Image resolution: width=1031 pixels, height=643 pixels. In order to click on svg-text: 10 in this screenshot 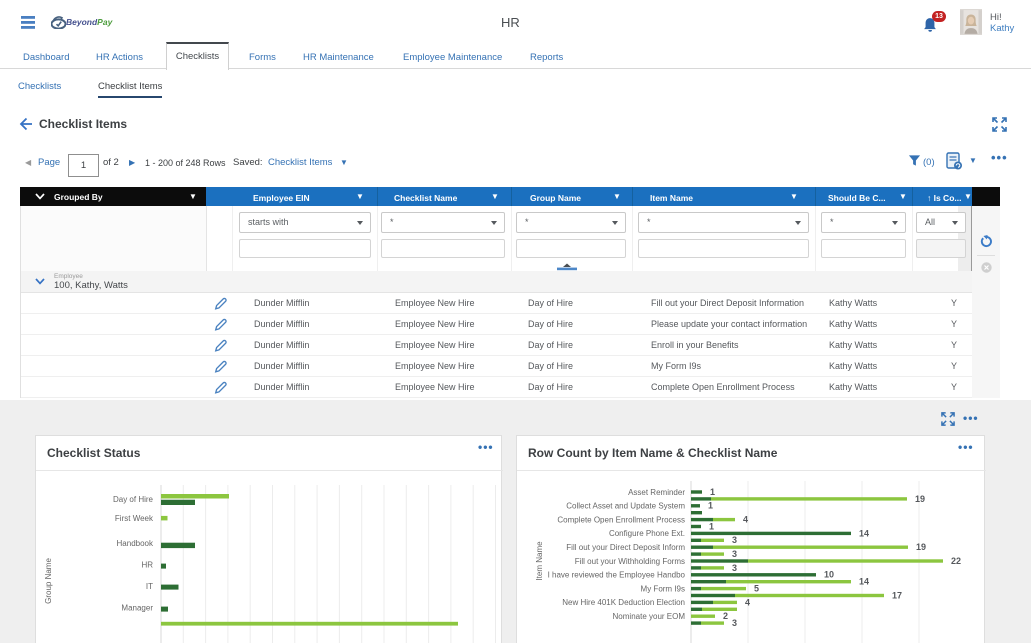, I will do `click(829, 575)`.